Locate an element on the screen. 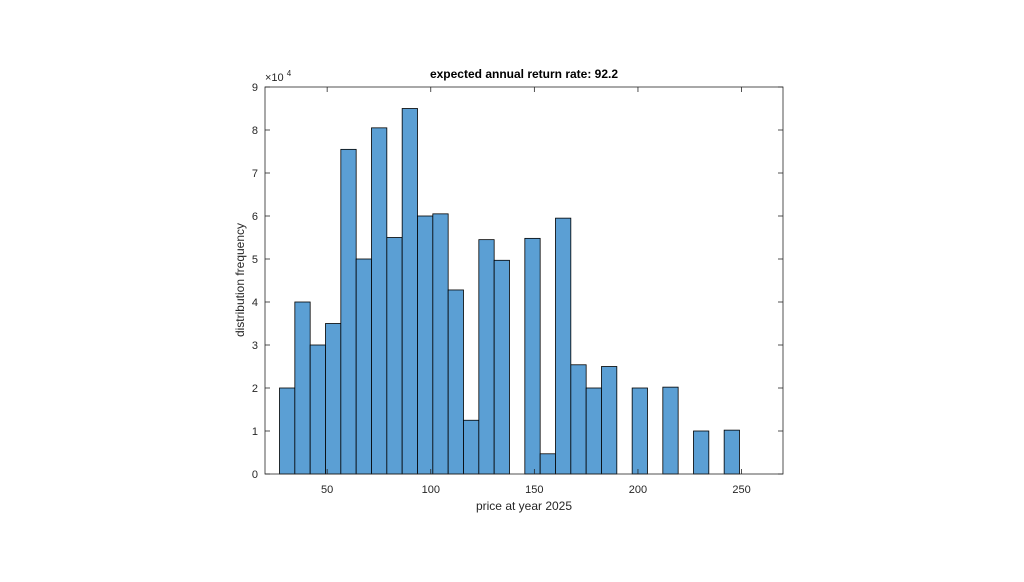 The width and height of the screenshot is (1024, 582). y-axis-exponent-base: ×10 is located at coordinates (274, 78).